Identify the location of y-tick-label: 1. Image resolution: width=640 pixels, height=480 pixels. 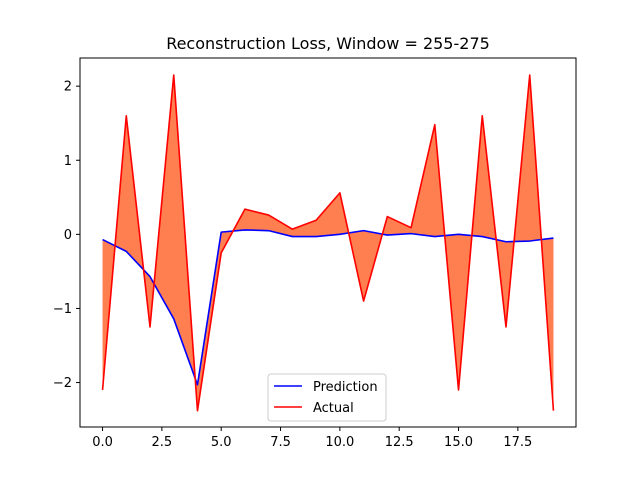
(68, 161).